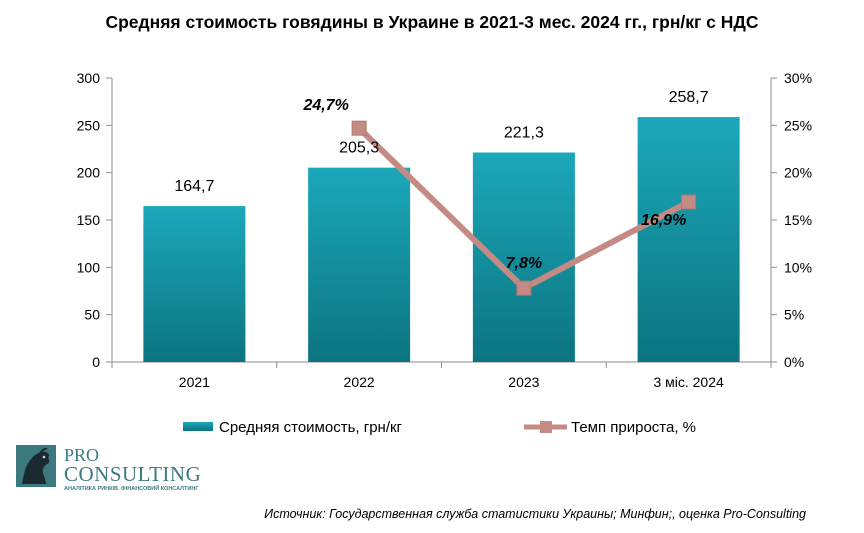  I want to click on x-tick-label: 2022, so click(359, 382).